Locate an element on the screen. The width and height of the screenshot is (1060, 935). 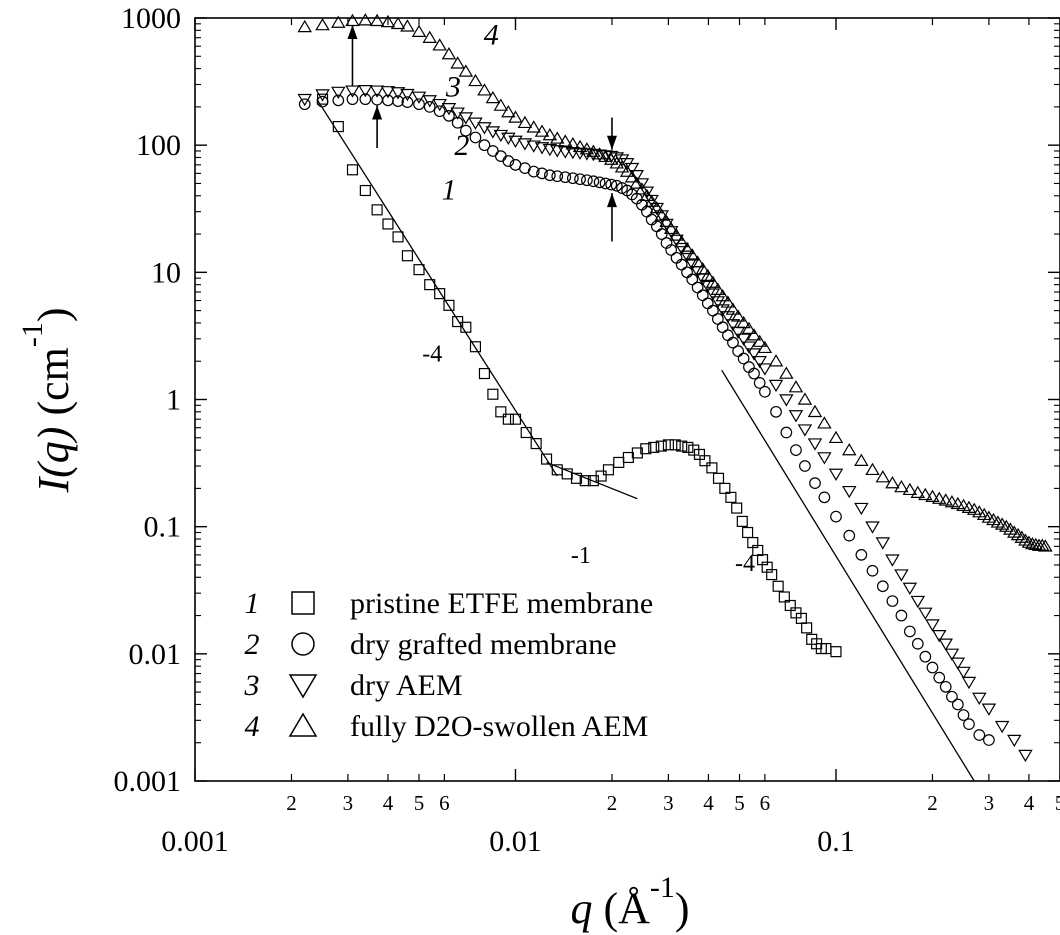
y-tick-label: 0.01 is located at coordinates (155, 654).